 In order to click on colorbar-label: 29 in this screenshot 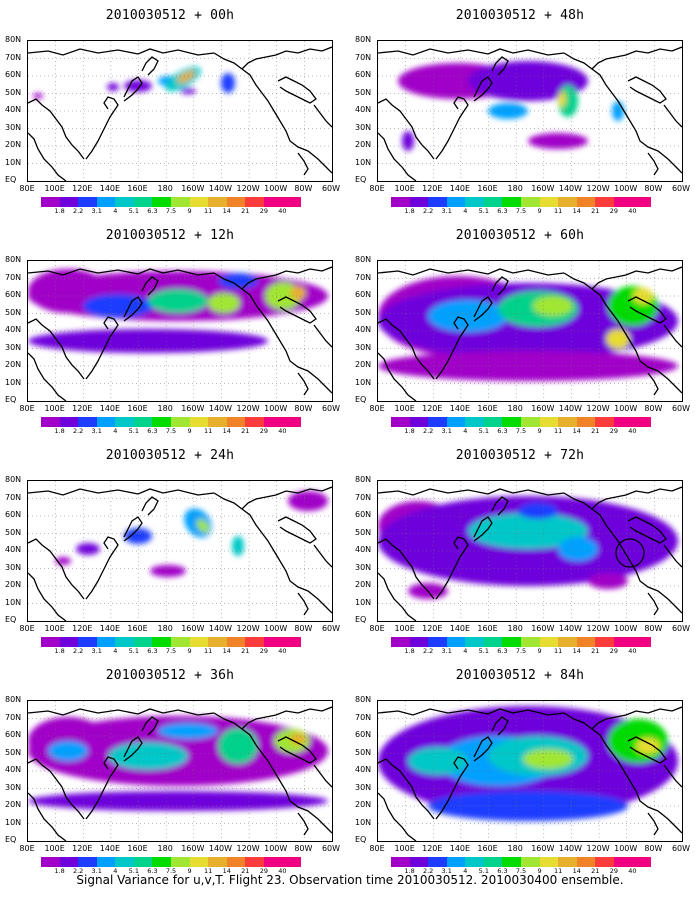, I will do `click(613, 871)`.